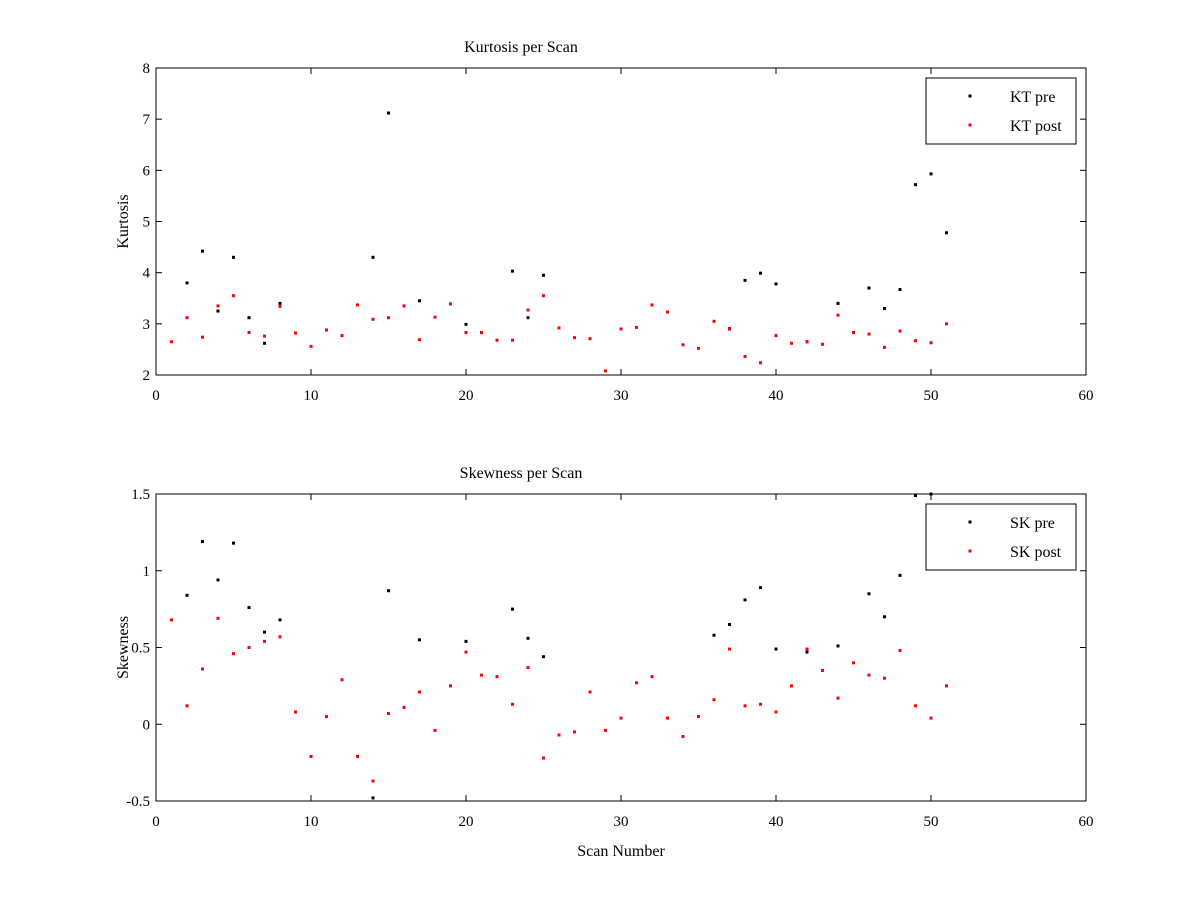 The height and width of the screenshot is (905, 1200). What do you see at coordinates (466, 822) in the screenshot?
I see `skewness-x-tick-label: 20` at bounding box center [466, 822].